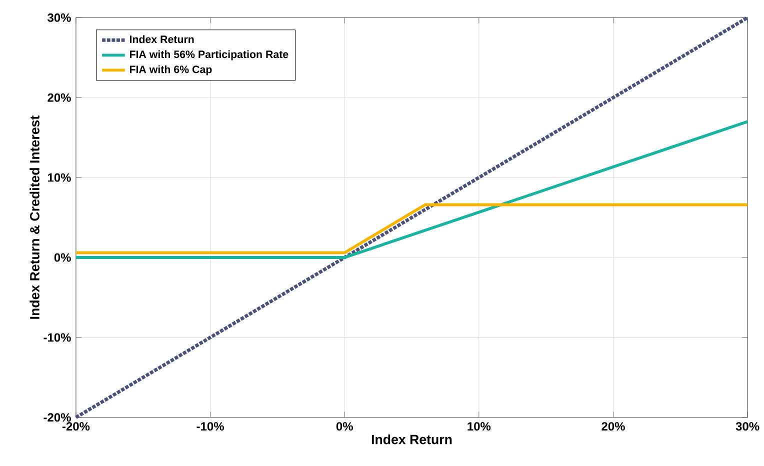  What do you see at coordinates (479, 426) in the screenshot?
I see `x-tick-label: 10%` at bounding box center [479, 426].